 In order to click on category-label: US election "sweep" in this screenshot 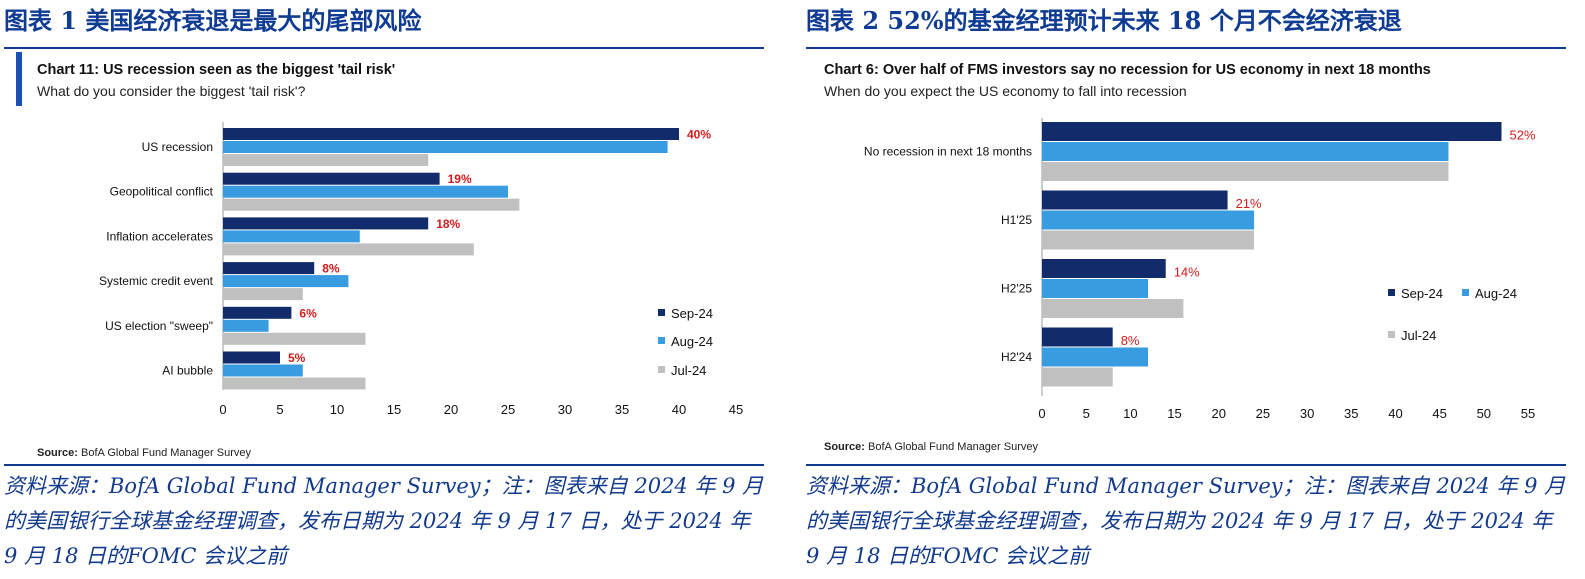, I will do `click(159, 326)`.